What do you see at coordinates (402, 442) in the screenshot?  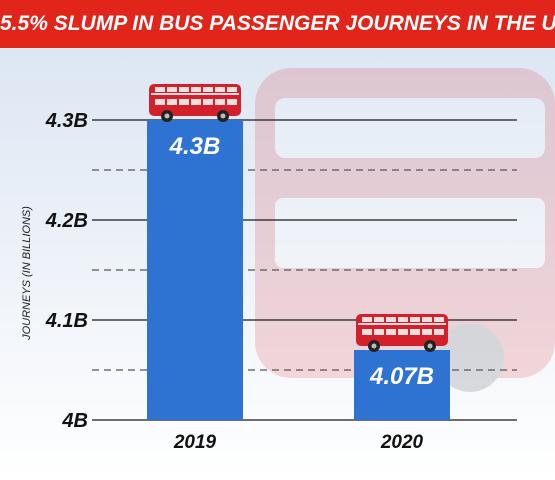 I see `x-category-label: 2020` at bounding box center [402, 442].